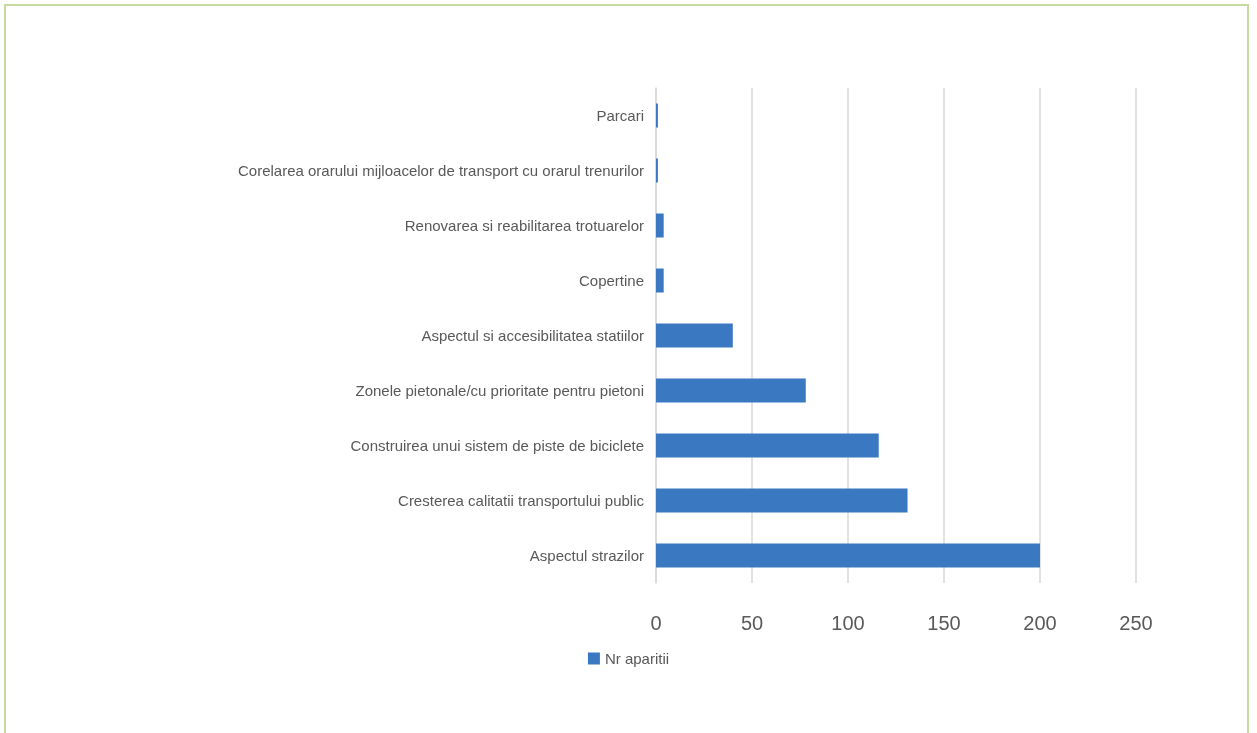 Image resolution: width=1257 pixels, height=733 pixels. What do you see at coordinates (440, 170) in the screenshot?
I see `y-tick-label: Corelarea orarului mijloacelor de transport cu orarul trenurilor` at bounding box center [440, 170].